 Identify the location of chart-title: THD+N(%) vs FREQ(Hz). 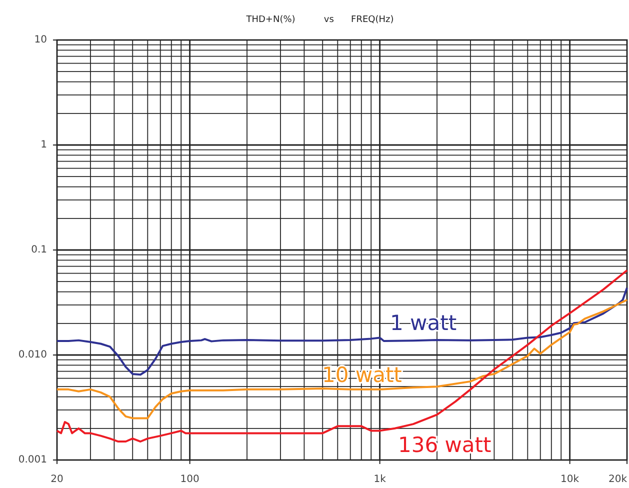
(319, 20).